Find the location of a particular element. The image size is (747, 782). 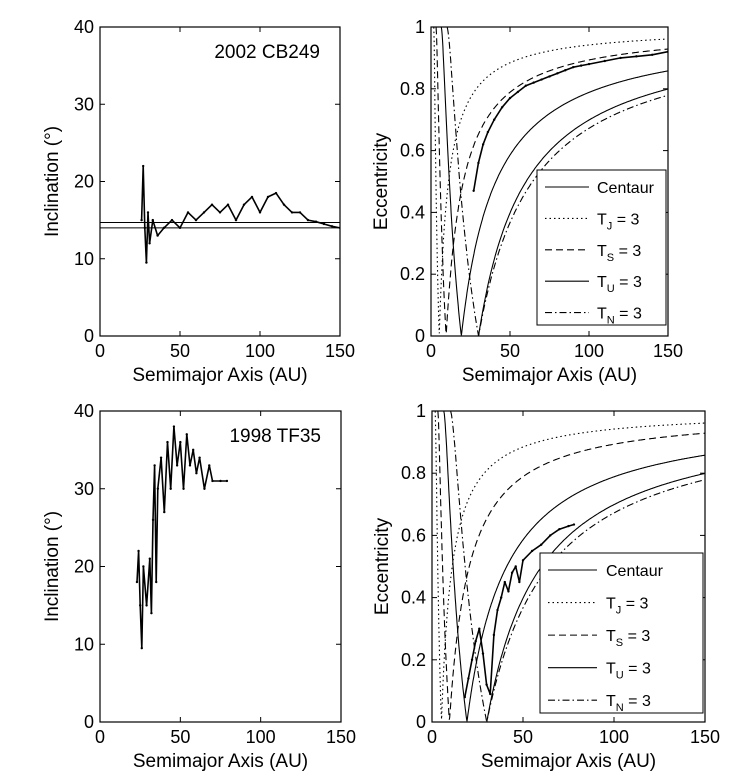

p4-legend-label: TU = 3 is located at coordinates (628, 671).